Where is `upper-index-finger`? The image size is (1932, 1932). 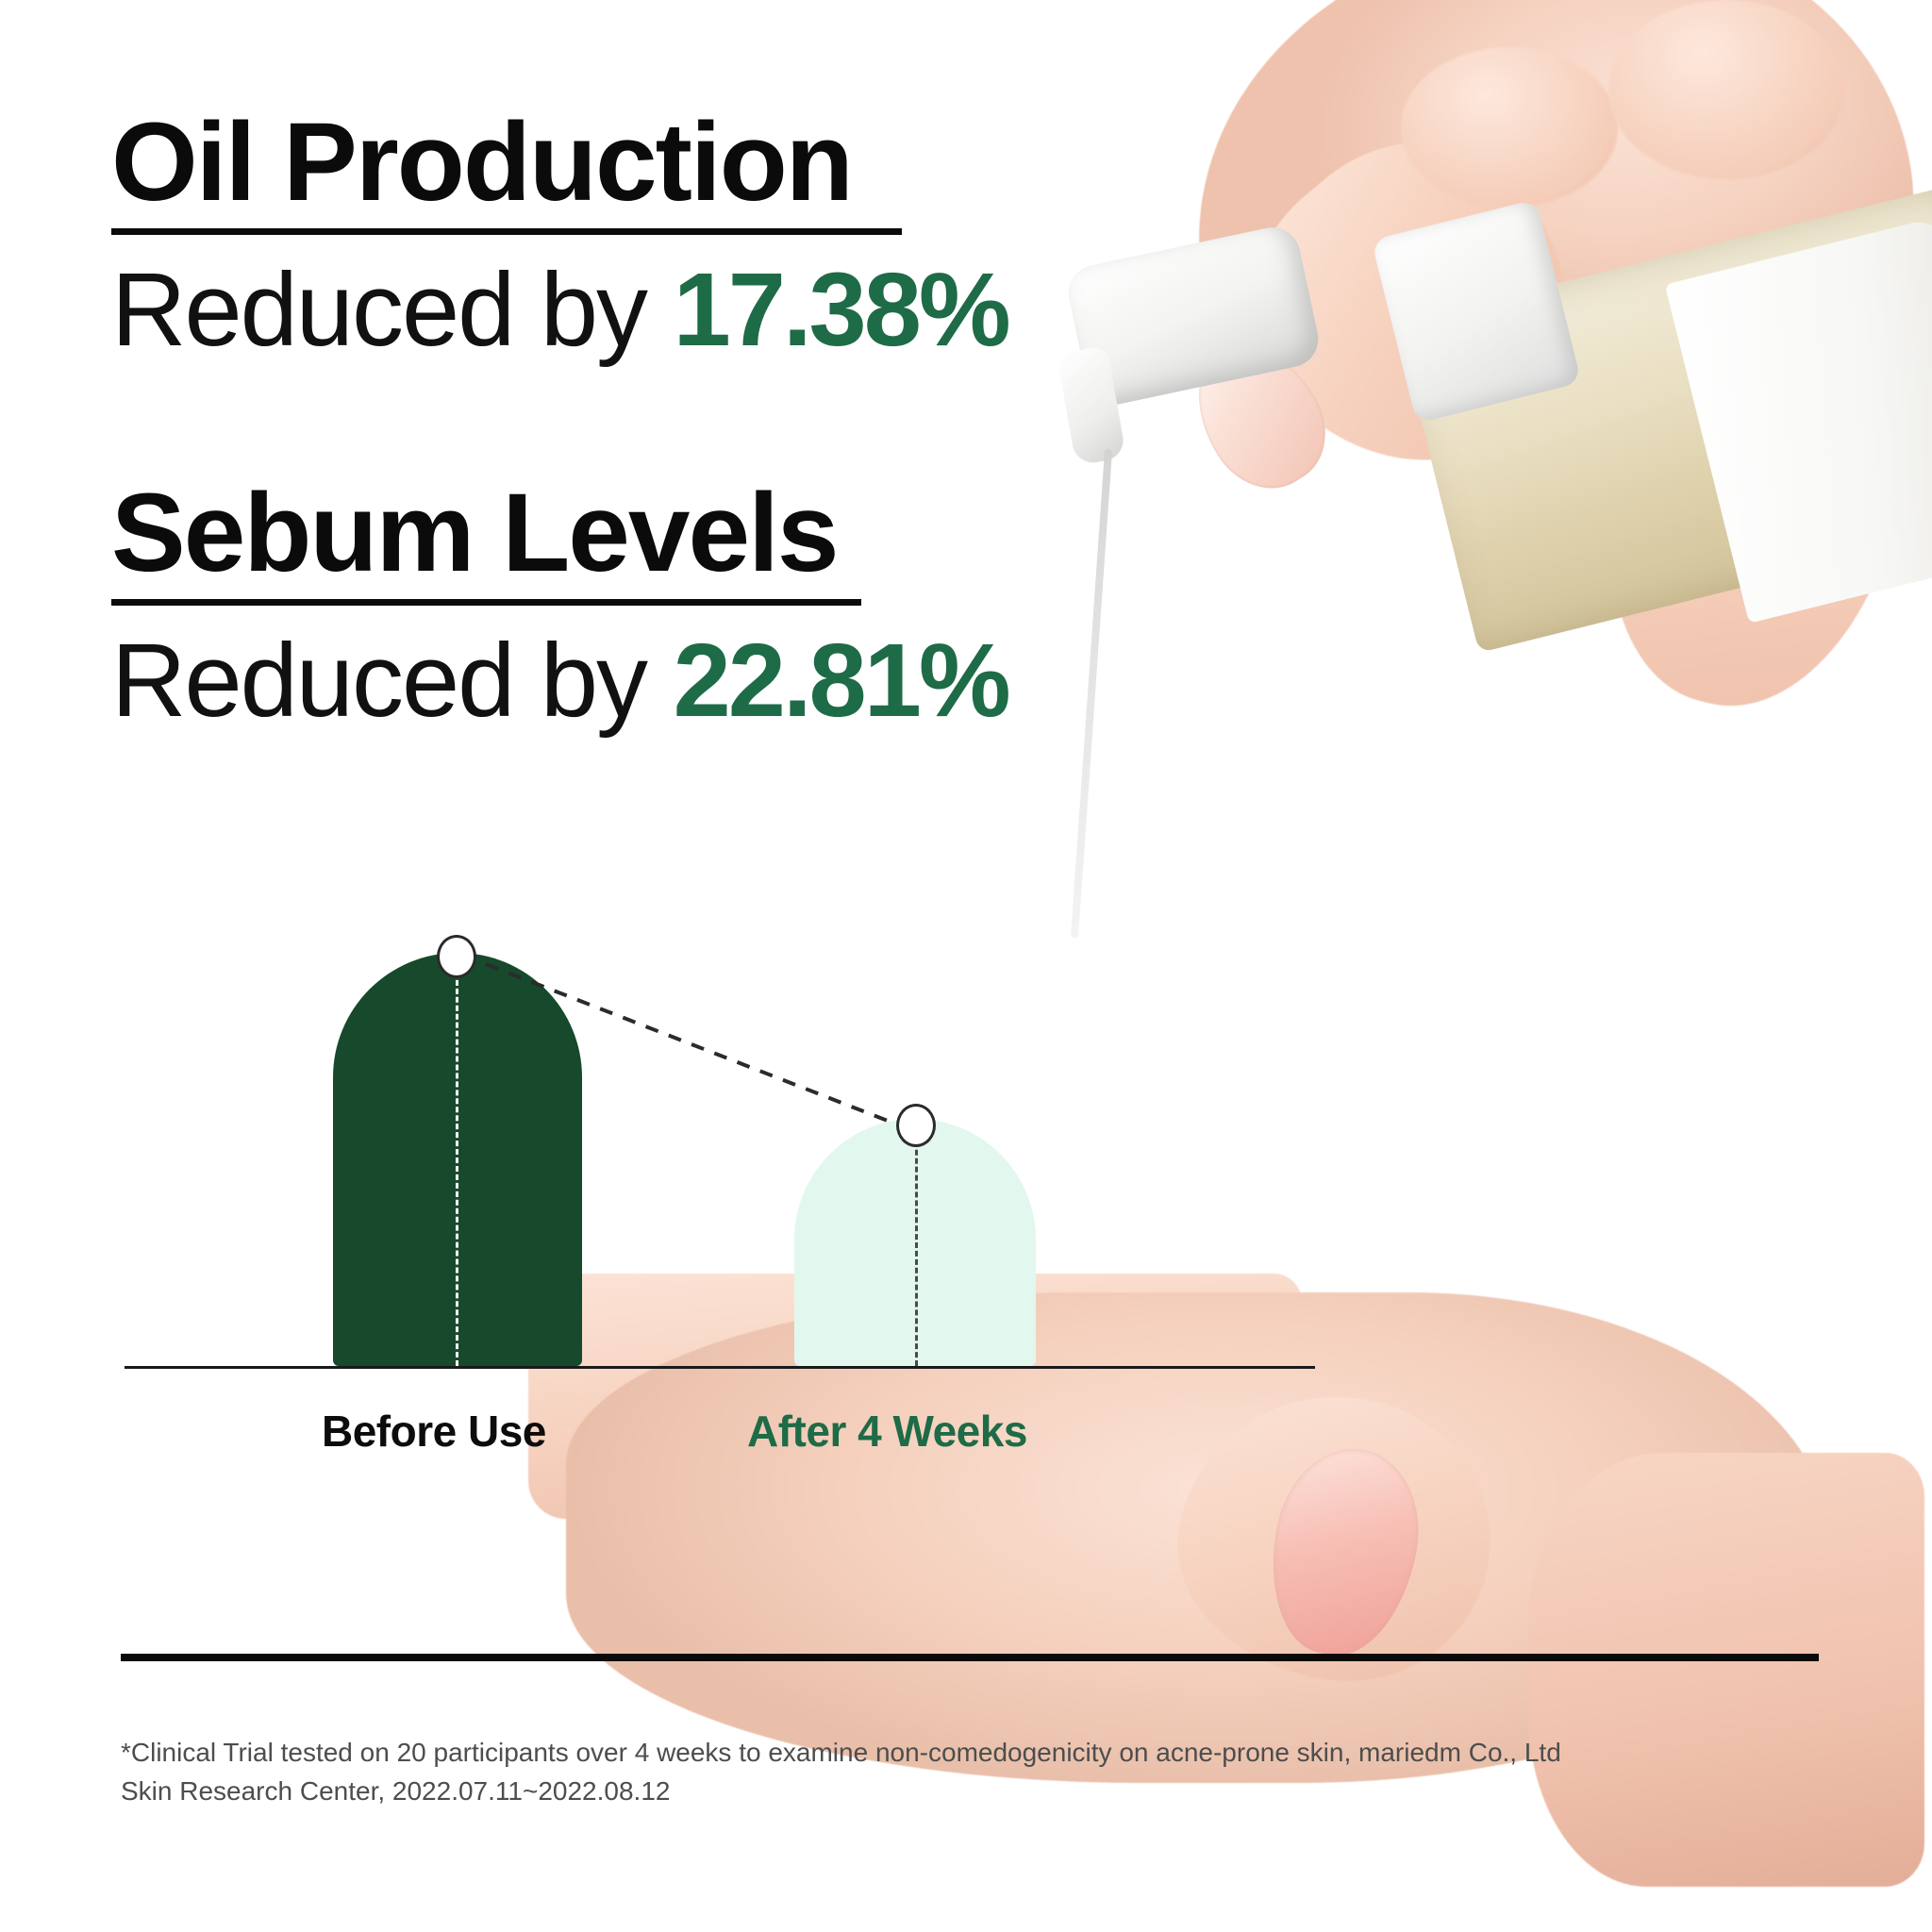 upper-index-finger is located at coordinates (1415, 306).